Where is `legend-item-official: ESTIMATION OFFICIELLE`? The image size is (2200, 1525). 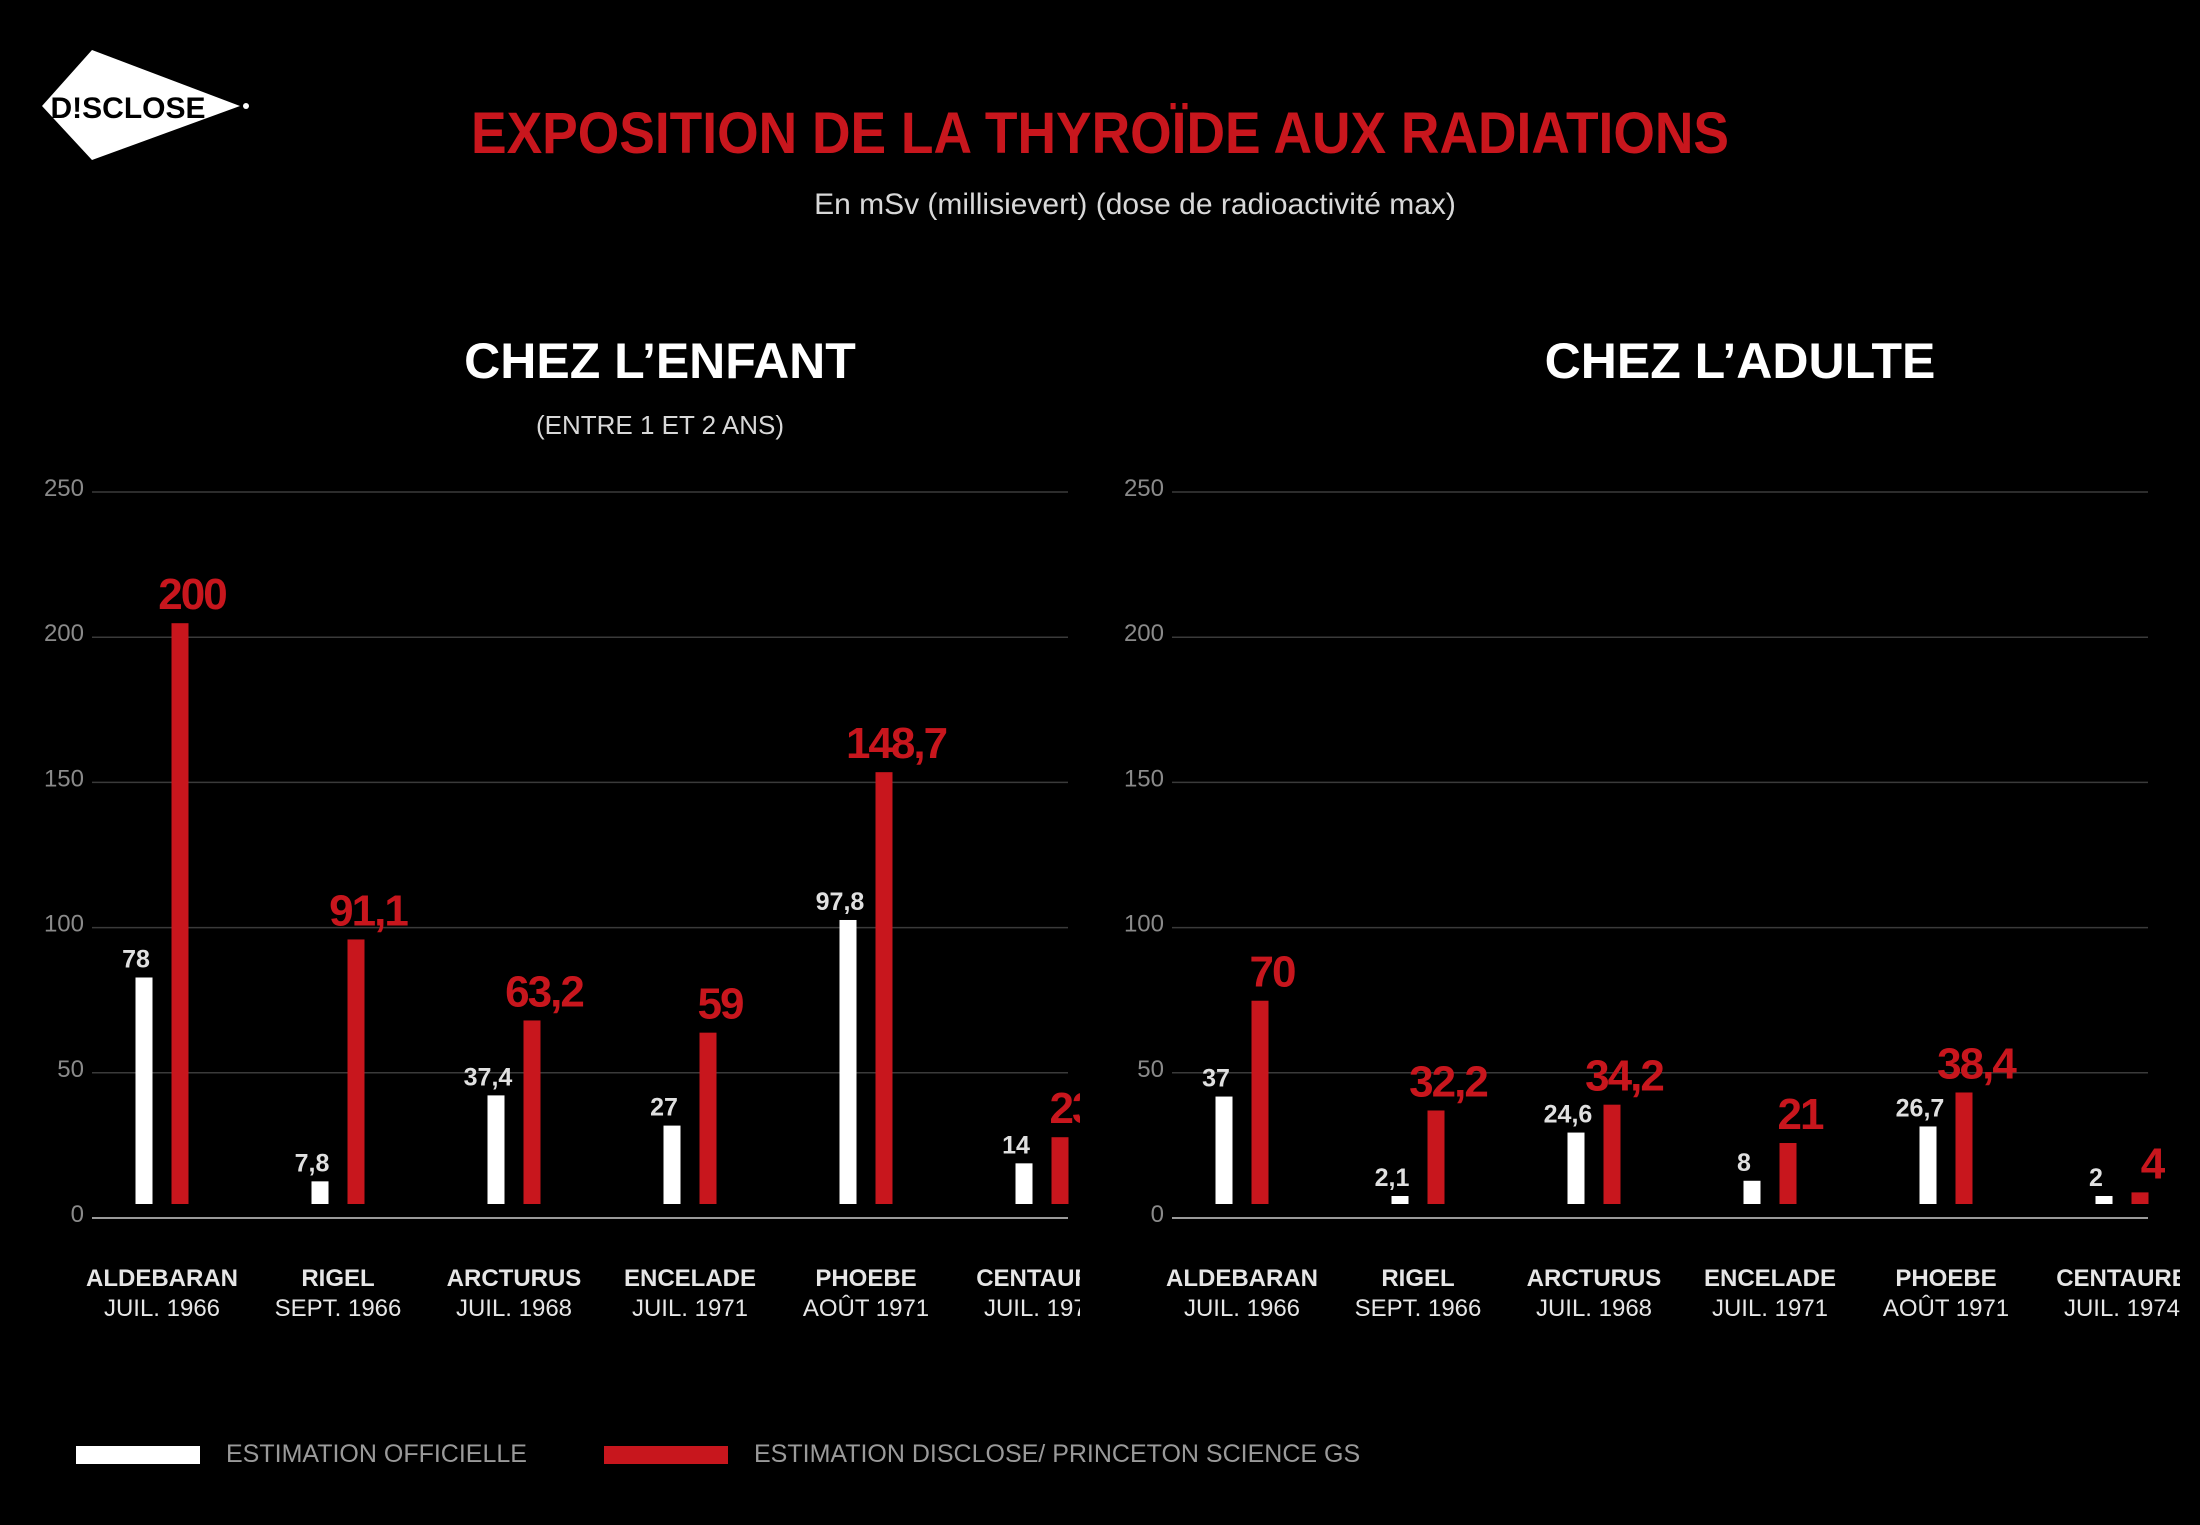
legend-item-official: ESTIMATION OFFICIELLE is located at coordinates (301, 1454).